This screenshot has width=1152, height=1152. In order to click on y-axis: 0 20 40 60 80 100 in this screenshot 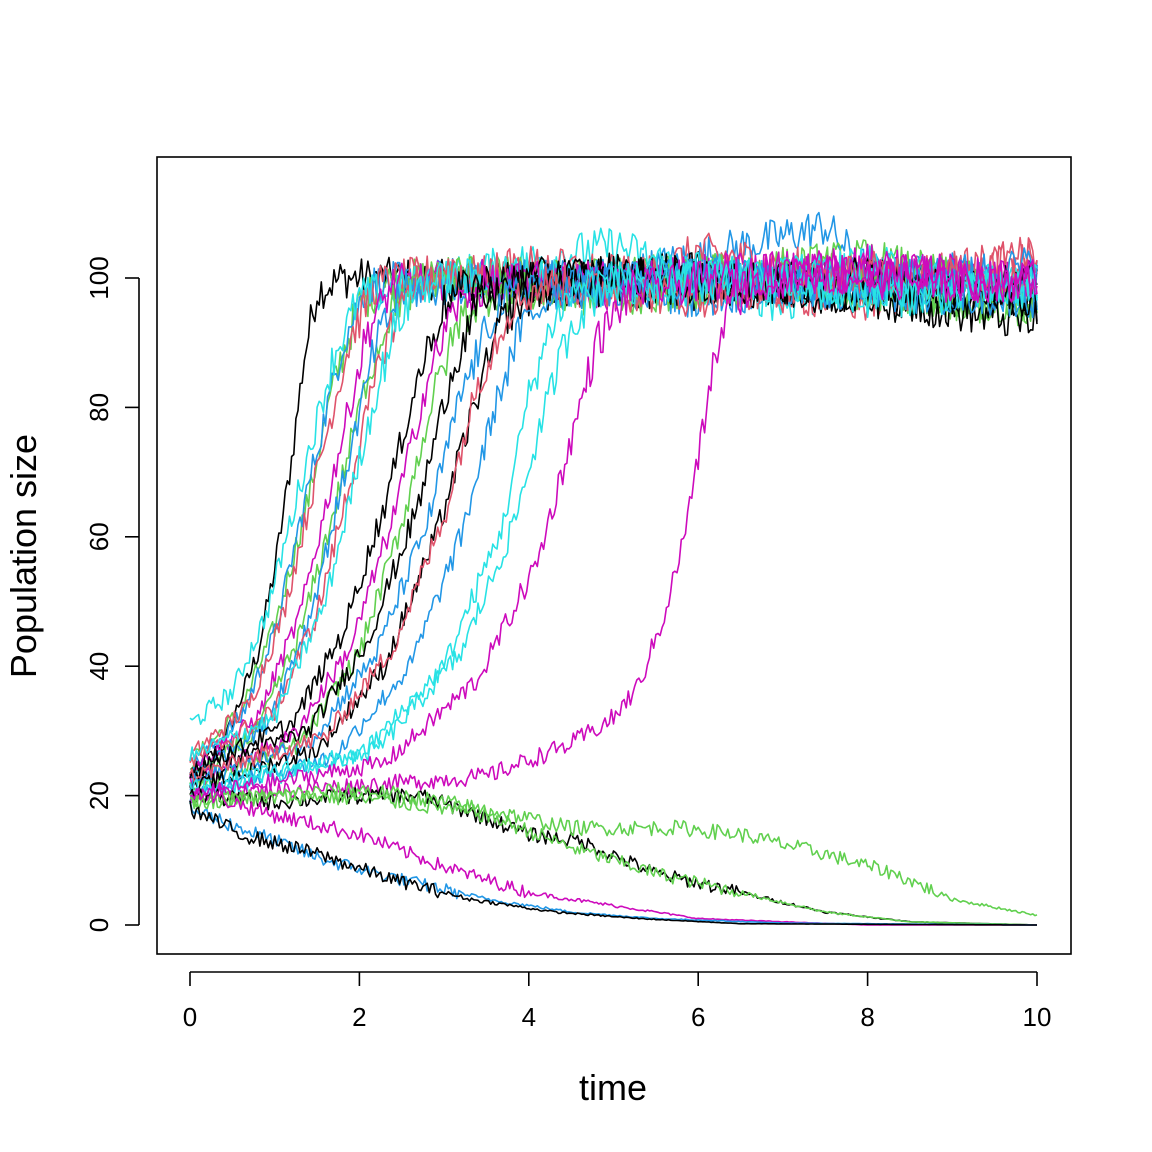, I will do `click(112, 594)`.